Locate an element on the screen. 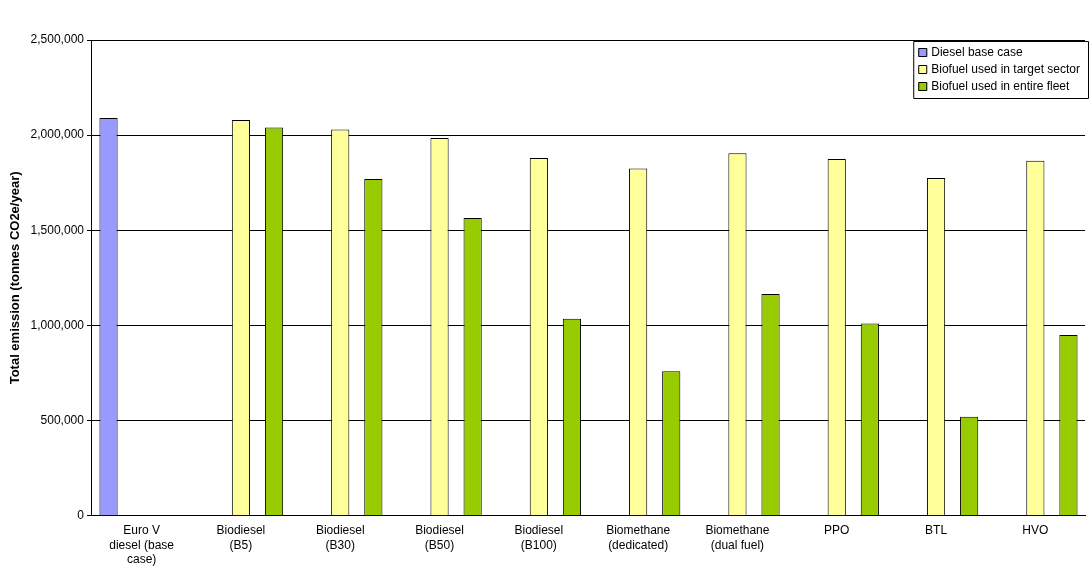 This screenshot has width=1091, height=574. x-tick-label: Biodiesel (B5) is located at coordinates (241, 537).